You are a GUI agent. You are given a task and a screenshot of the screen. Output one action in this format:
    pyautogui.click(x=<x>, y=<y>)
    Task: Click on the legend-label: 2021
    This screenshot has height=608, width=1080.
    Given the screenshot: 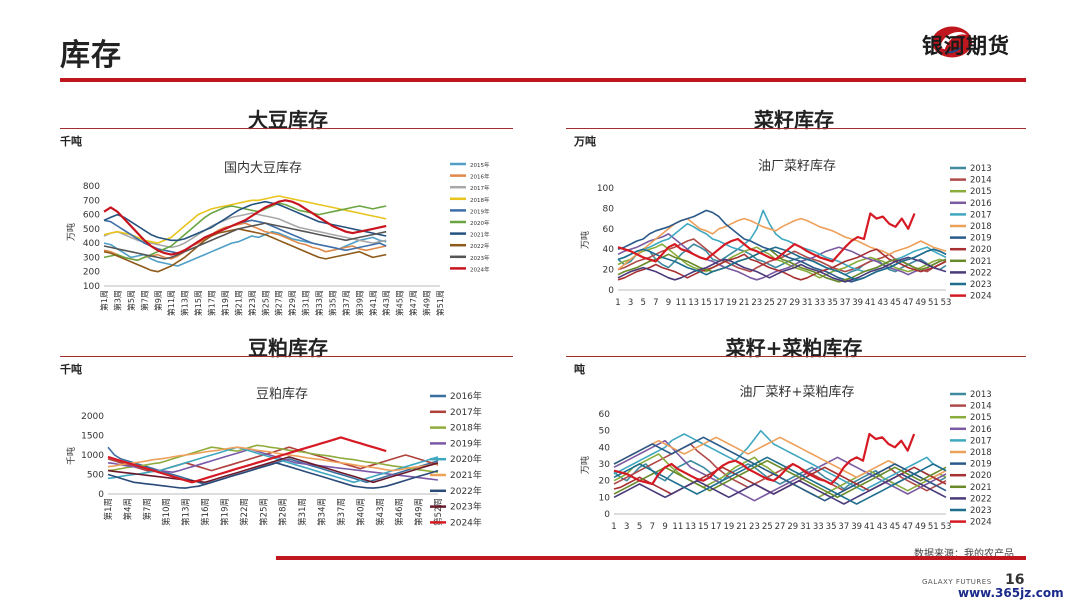 What is the action you would take?
    pyautogui.click(x=981, y=262)
    